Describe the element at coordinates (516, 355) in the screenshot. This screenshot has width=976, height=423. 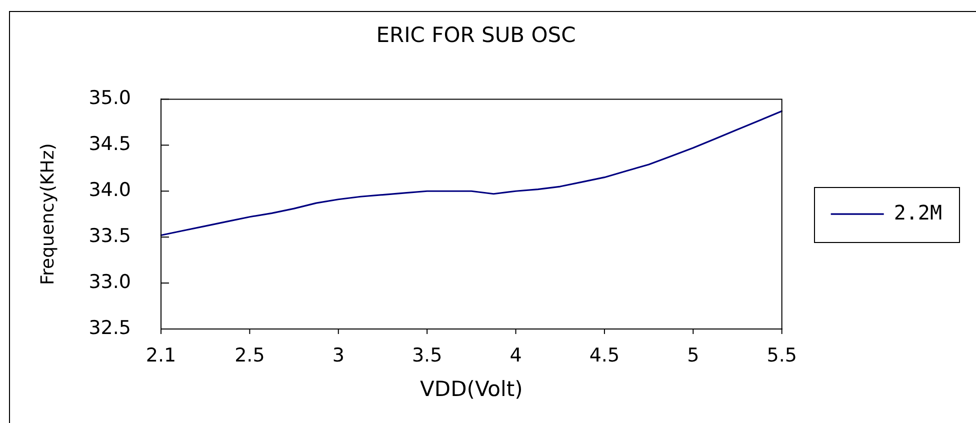
I see `x-tick-label: 4` at that location.